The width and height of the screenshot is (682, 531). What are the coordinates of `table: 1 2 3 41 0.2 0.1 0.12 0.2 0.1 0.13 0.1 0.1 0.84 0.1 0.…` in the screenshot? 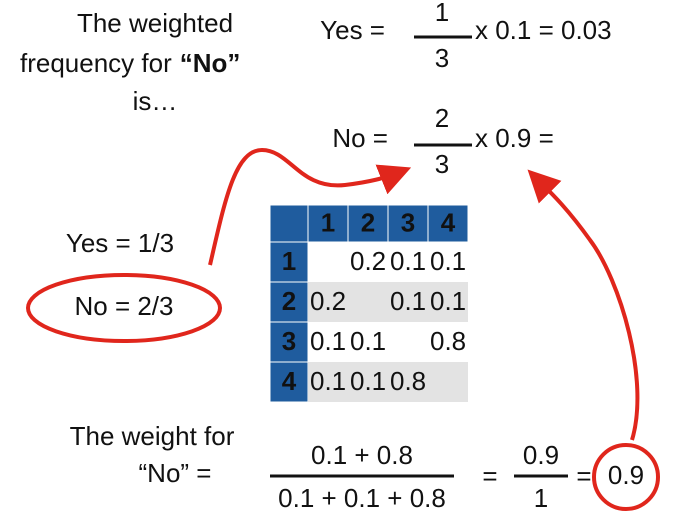 It's located at (369, 303).